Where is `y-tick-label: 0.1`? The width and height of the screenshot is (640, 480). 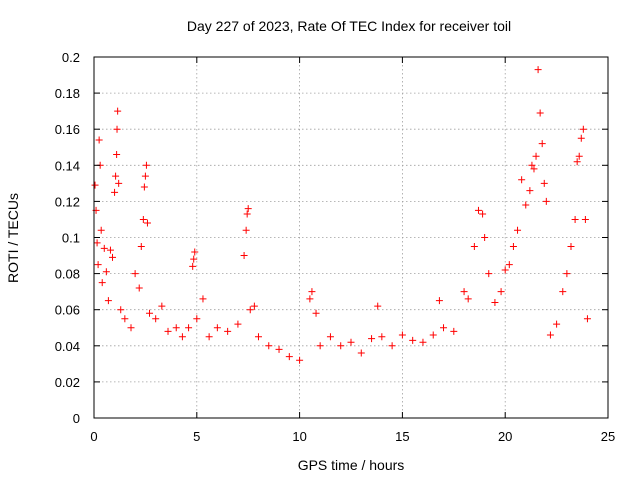
y-tick-label: 0.1 is located at coordinates (71, 238).